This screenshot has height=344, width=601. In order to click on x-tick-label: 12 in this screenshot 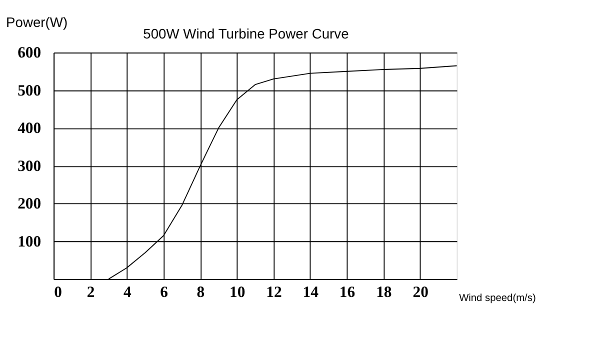, I will do `click(274, 293)`.